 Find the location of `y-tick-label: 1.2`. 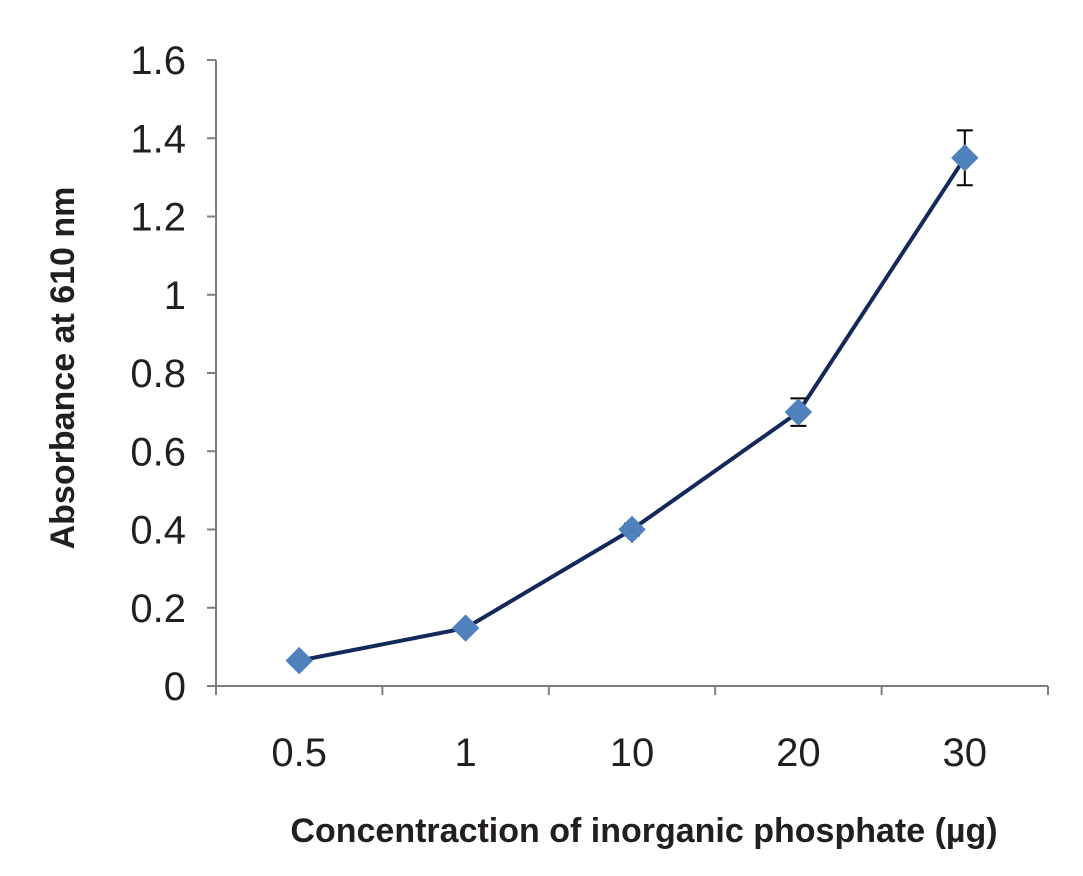

y-tick-label: 1.2 is located at coordinates (158, 218).